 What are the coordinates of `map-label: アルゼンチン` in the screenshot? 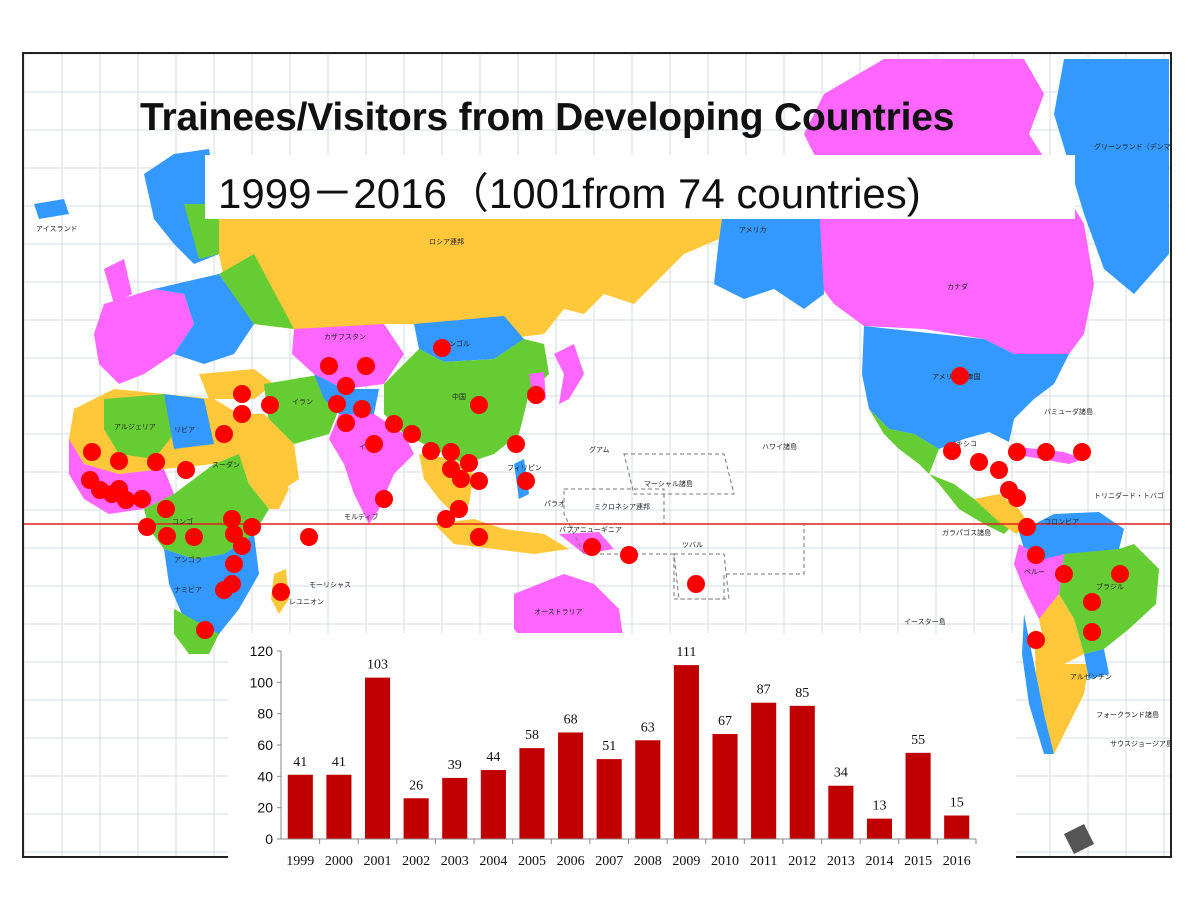 It's located at (1091, 676).